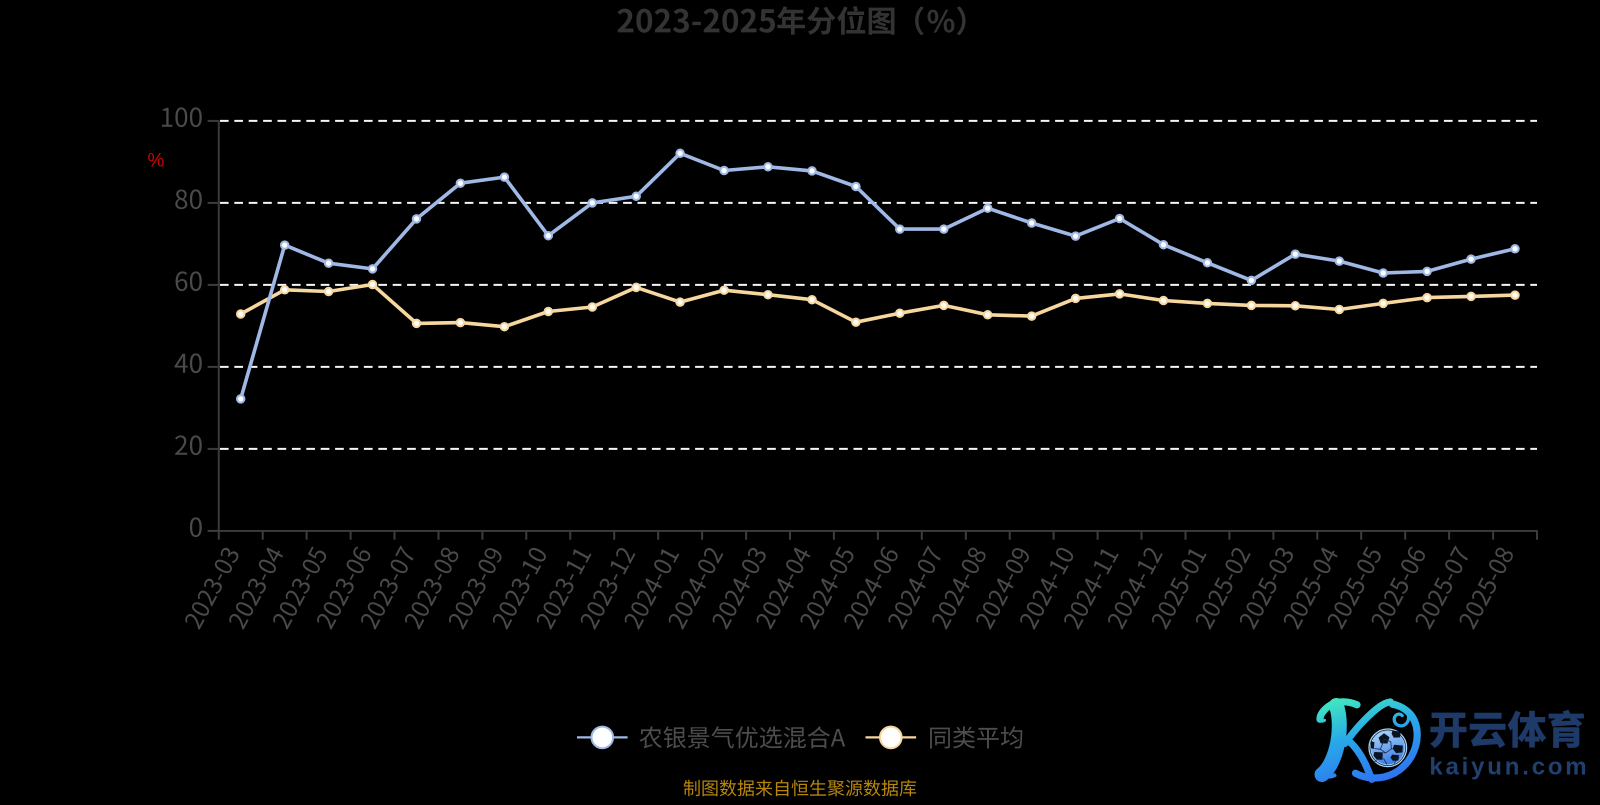  Describe the element at coordinates (1509, 766) in the screenshot. I see `svg-text: kaiyun.com` at that location.